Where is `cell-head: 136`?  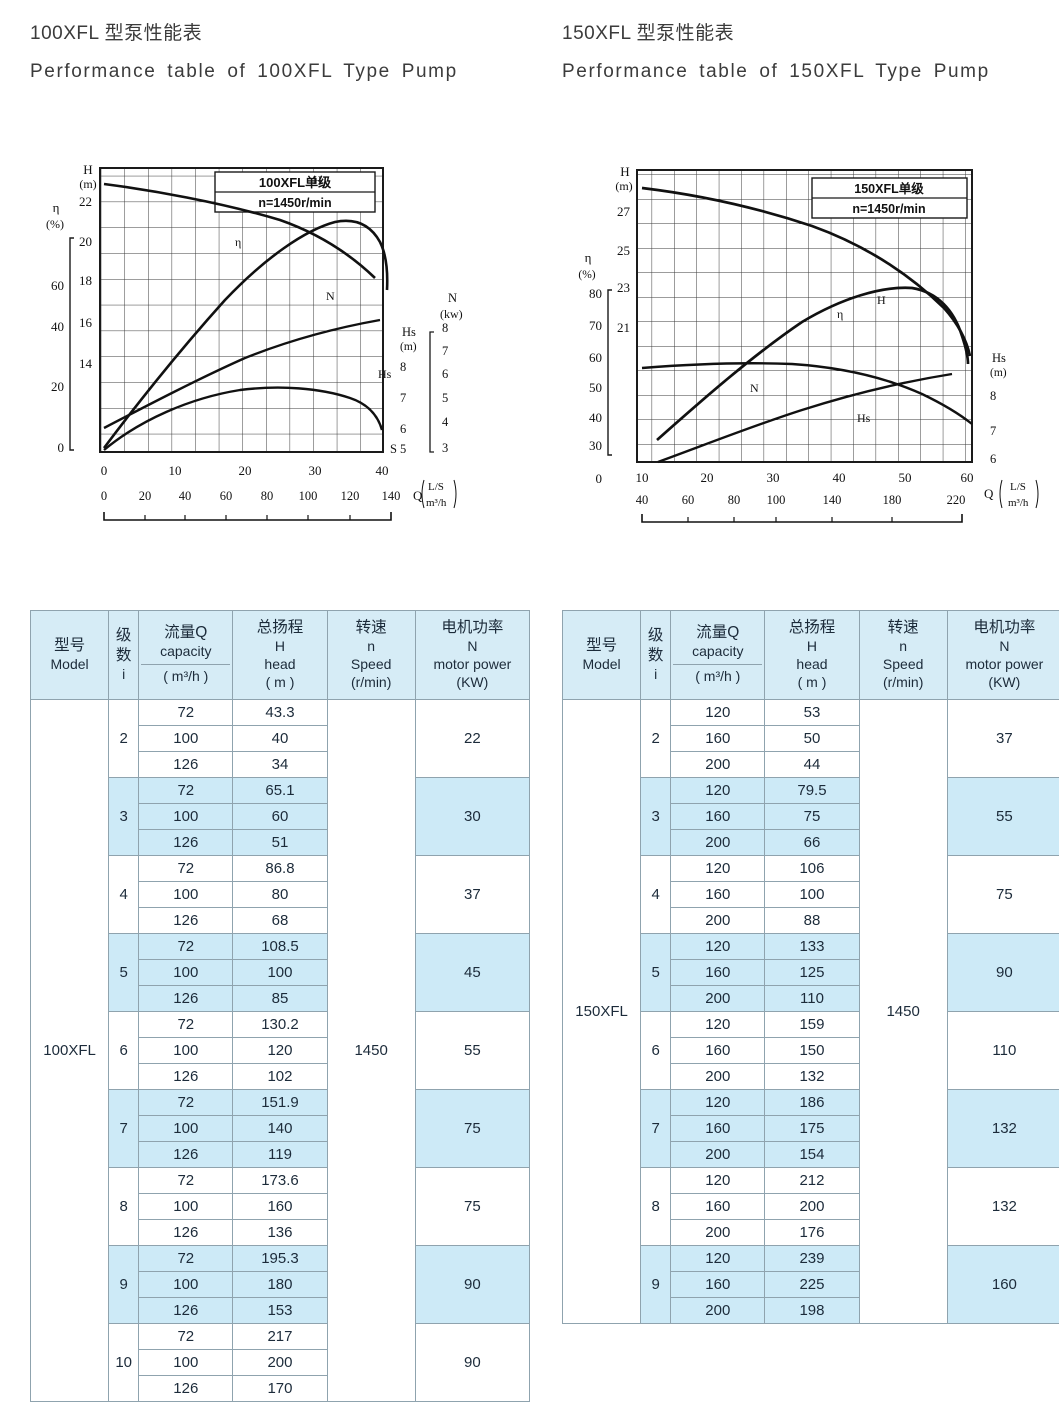
cell-head: 136 is located at coordinates (280, 1232).